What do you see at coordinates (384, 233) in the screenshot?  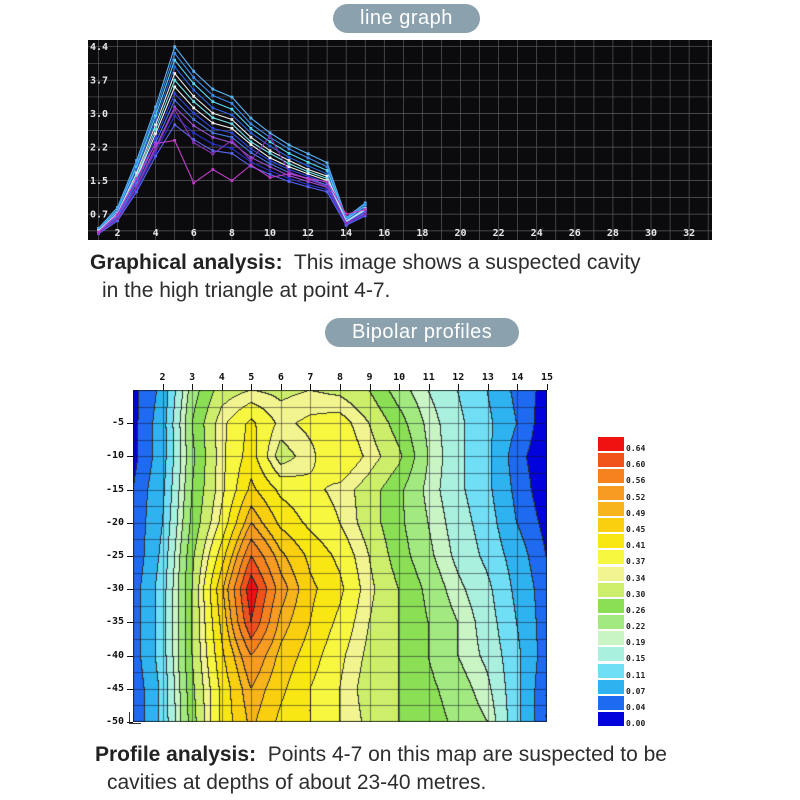 I see `svg-text: 16` at bounding box center [384, 233].